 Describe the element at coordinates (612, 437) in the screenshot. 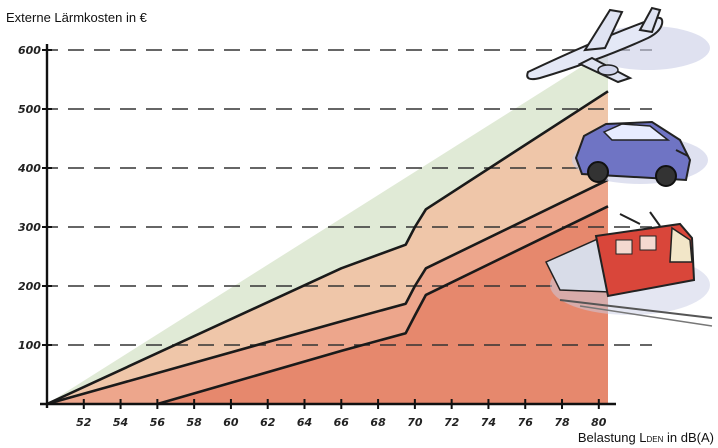

I see `x-axis-title-prefix: Belastung L` at that location.